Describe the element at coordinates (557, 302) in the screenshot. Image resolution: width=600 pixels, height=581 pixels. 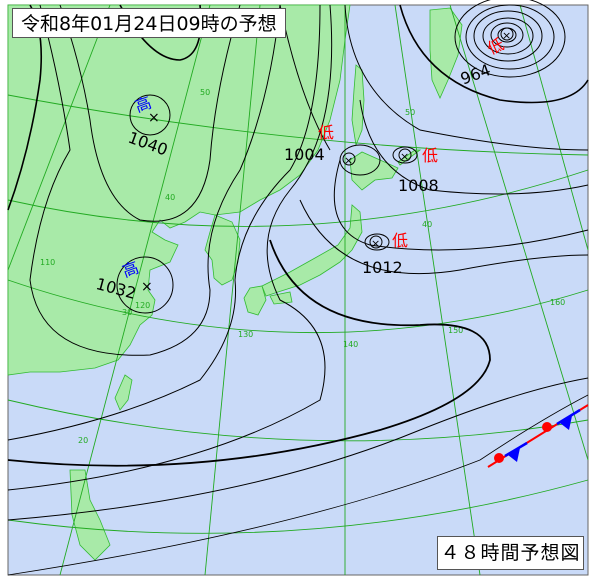
I see `svg-text: 160` at that location.